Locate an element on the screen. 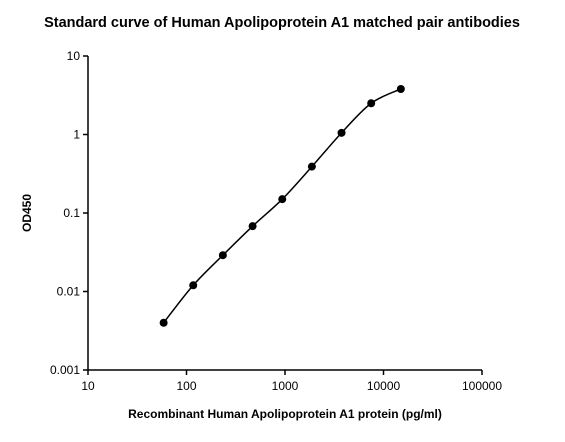  x-tick-label: 100000 is located at coordinates (482, 386).